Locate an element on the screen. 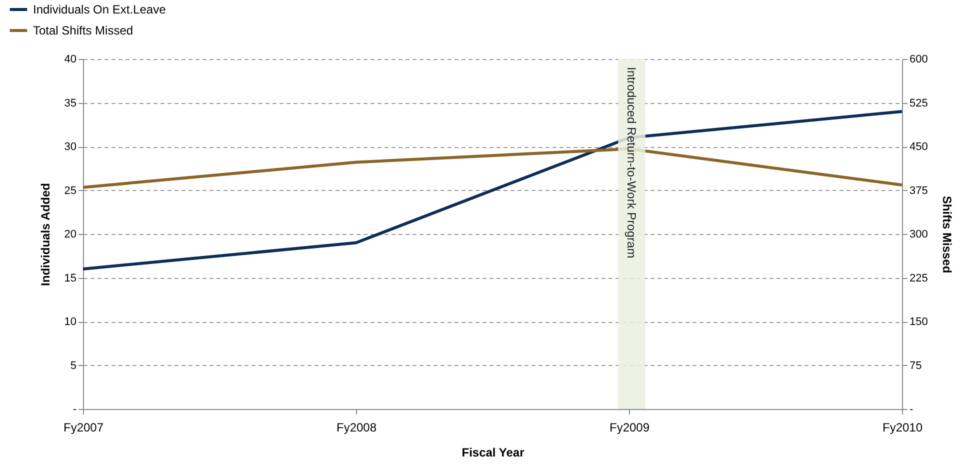 The height and width of the screenshot is (470, 962). y-tick-label: 40 is located at coordinates (70, 60).